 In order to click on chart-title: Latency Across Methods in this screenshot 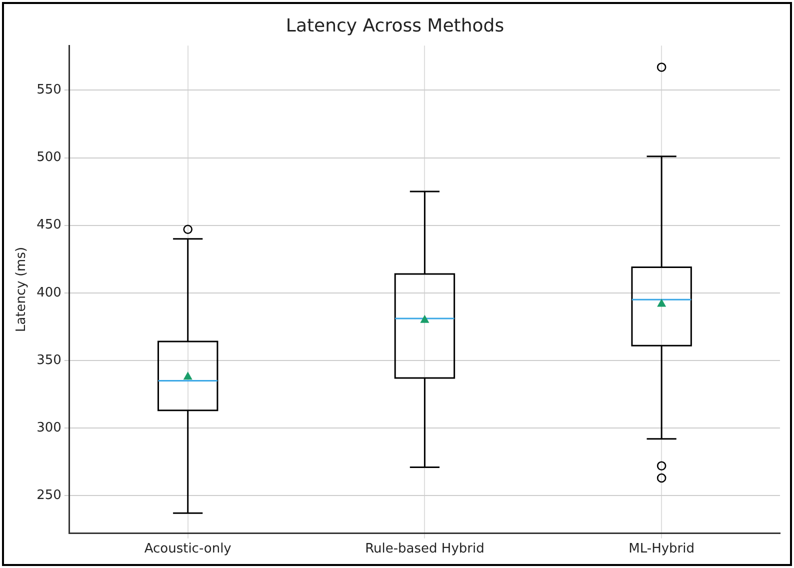, I will do `click(395, 25)`.